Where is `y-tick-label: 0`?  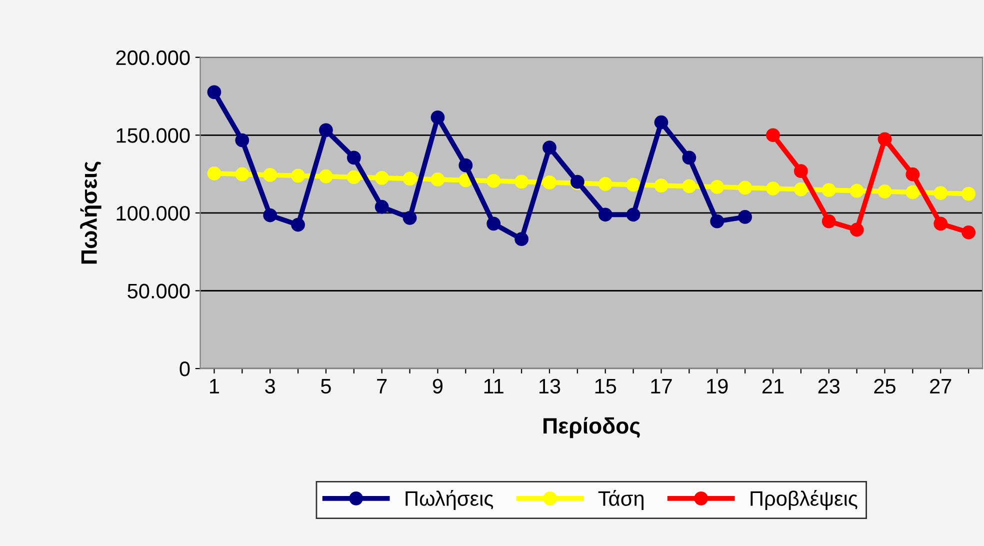 y-tick-label: 0 is located at coordinates (185, 369).